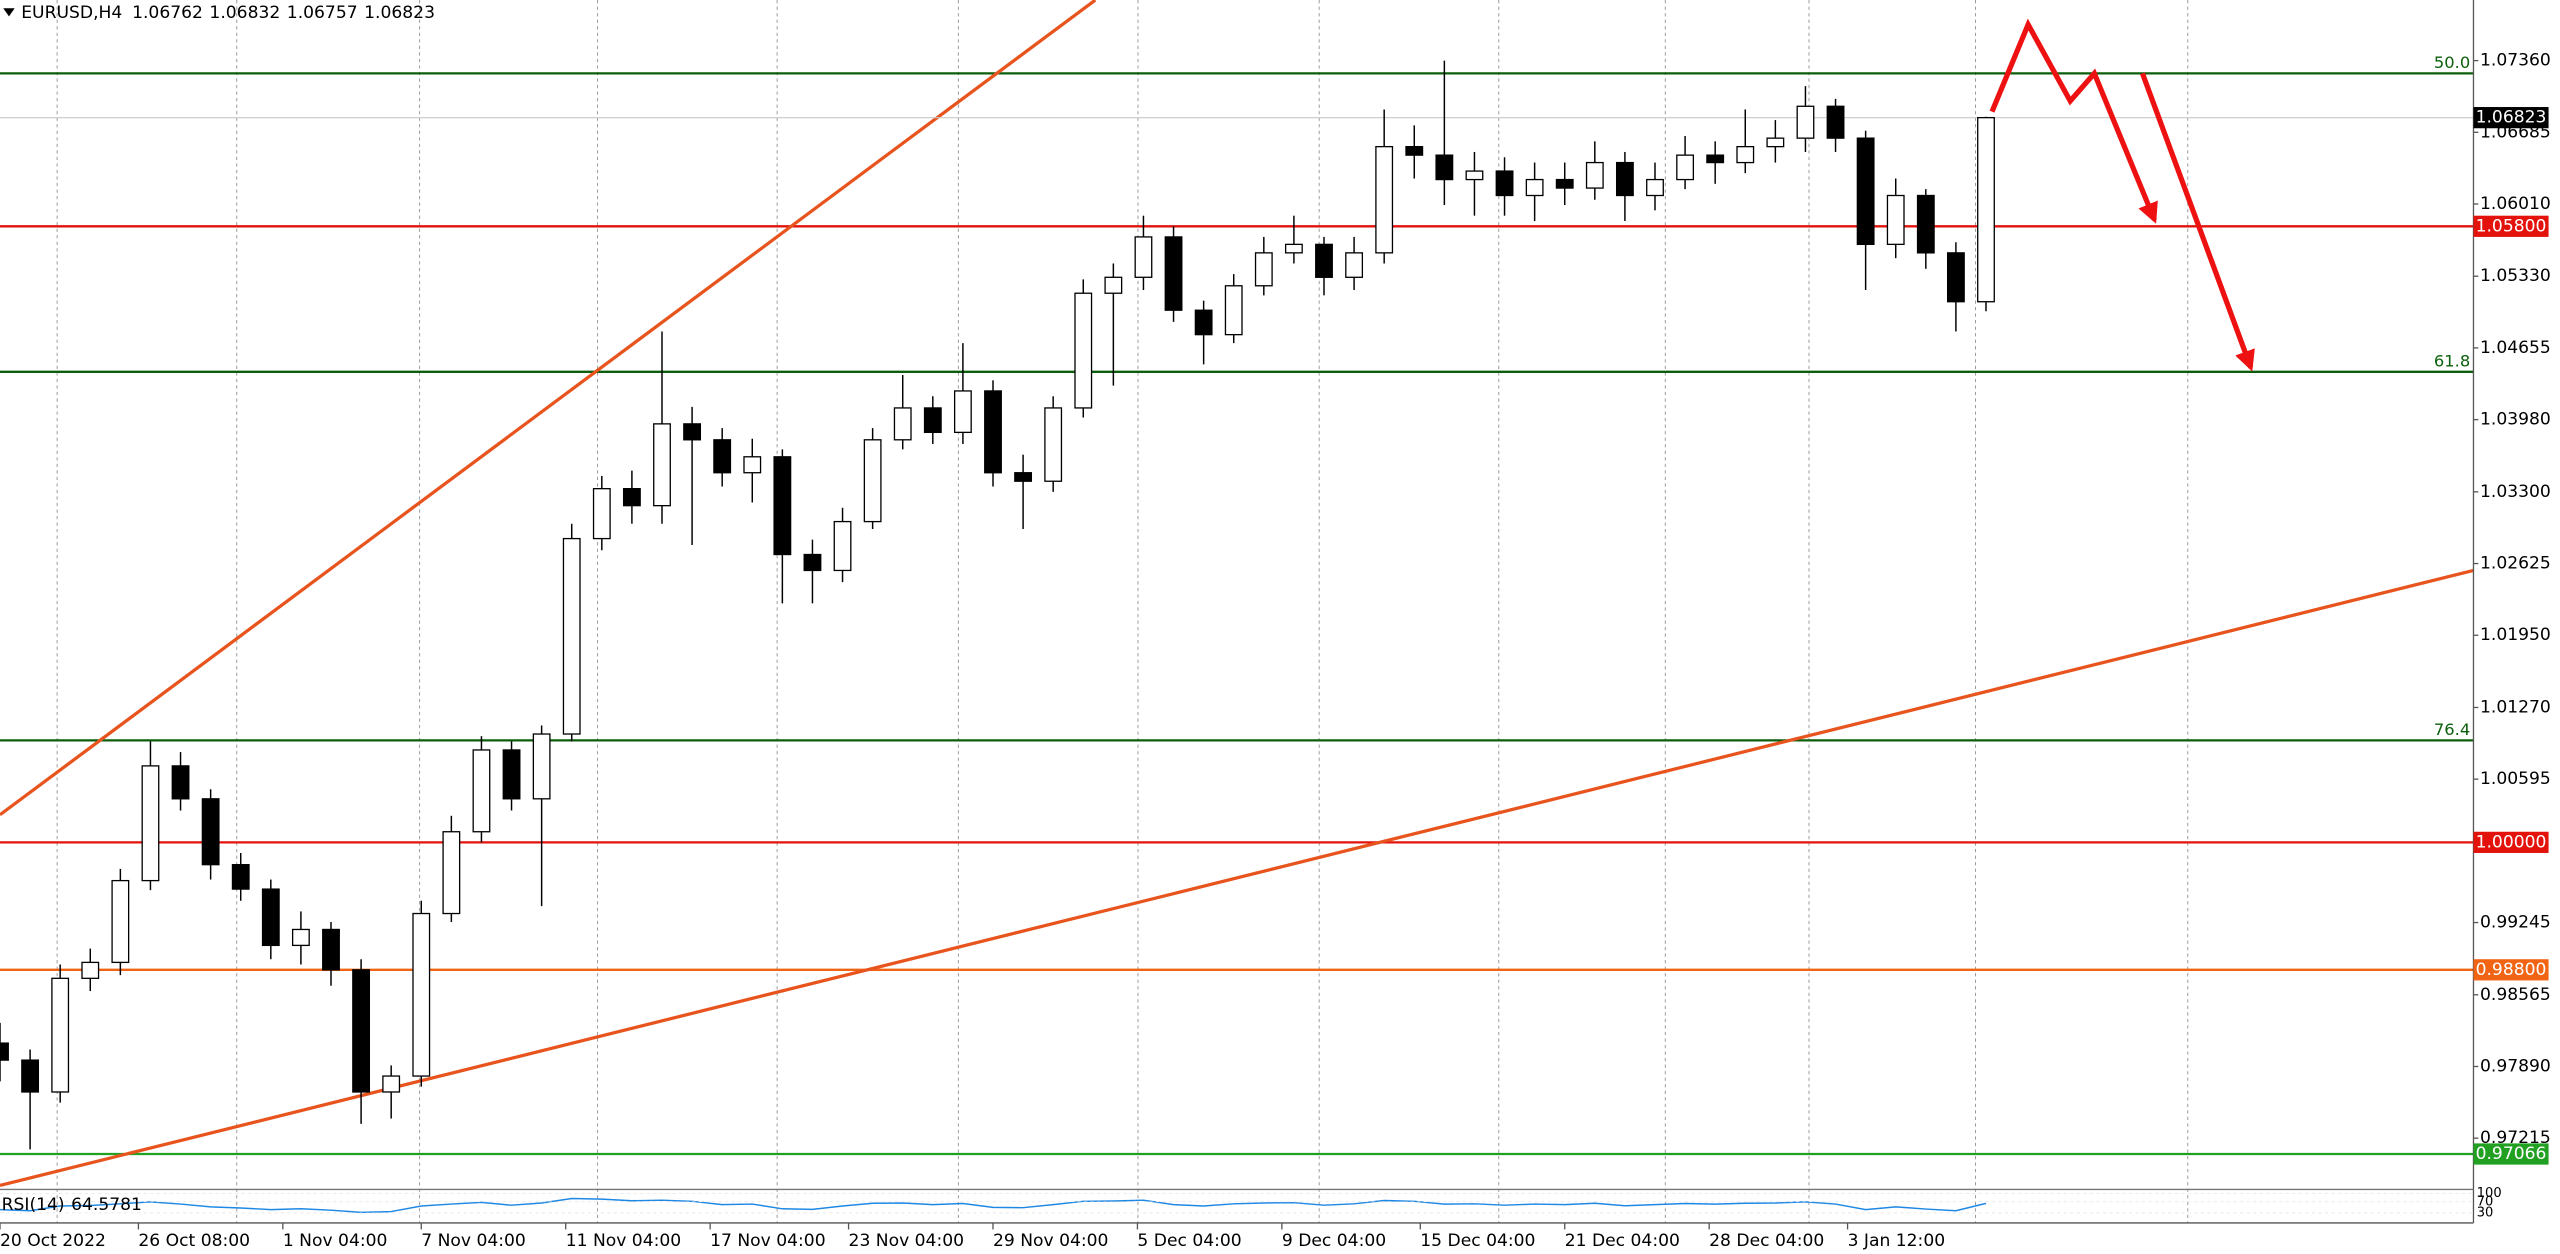 This screenshot has height=1254, width=2560. Describe the element at coordinates (2515, 276) in the screenshot. I see `y-tick-label: 1.05330` at that location.